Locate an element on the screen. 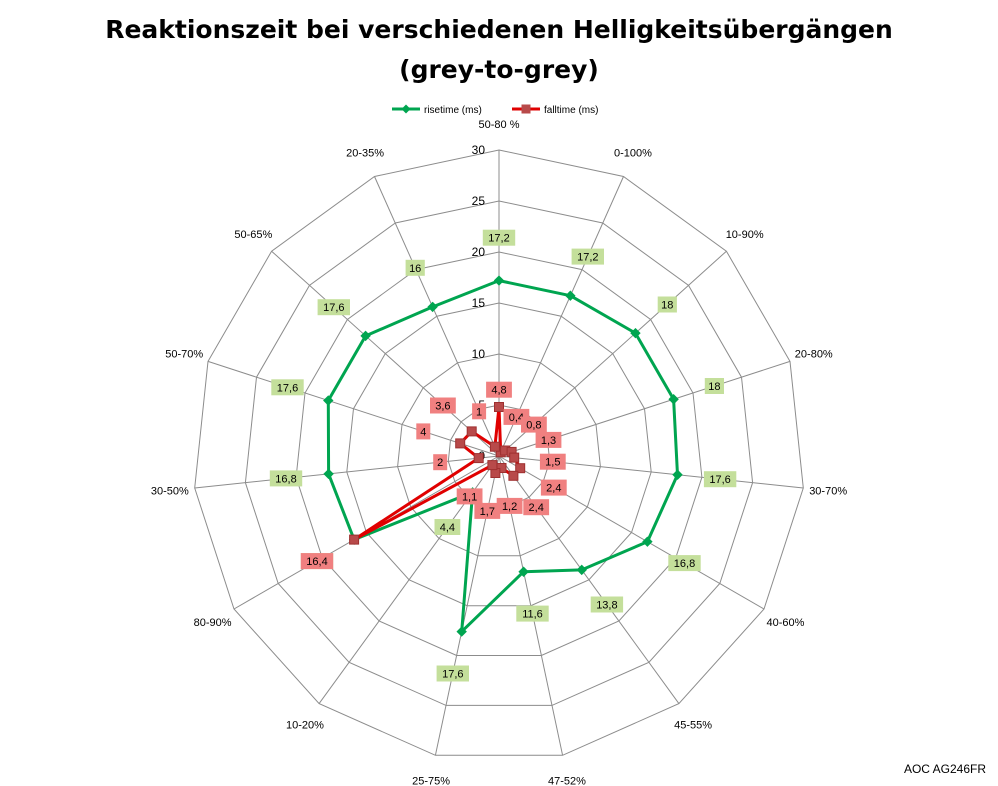  falltime-data-label: 16,4 is located at coordinates (316, 562).